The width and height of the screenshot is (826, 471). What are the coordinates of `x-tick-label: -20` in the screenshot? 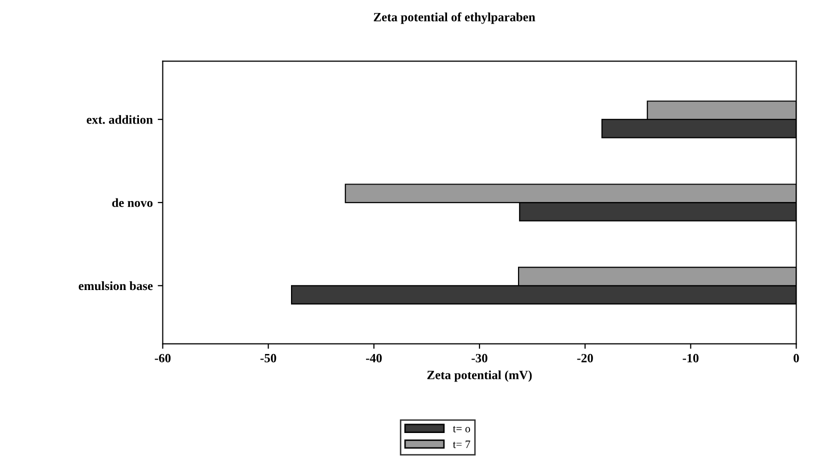 It's located at (585, 358).